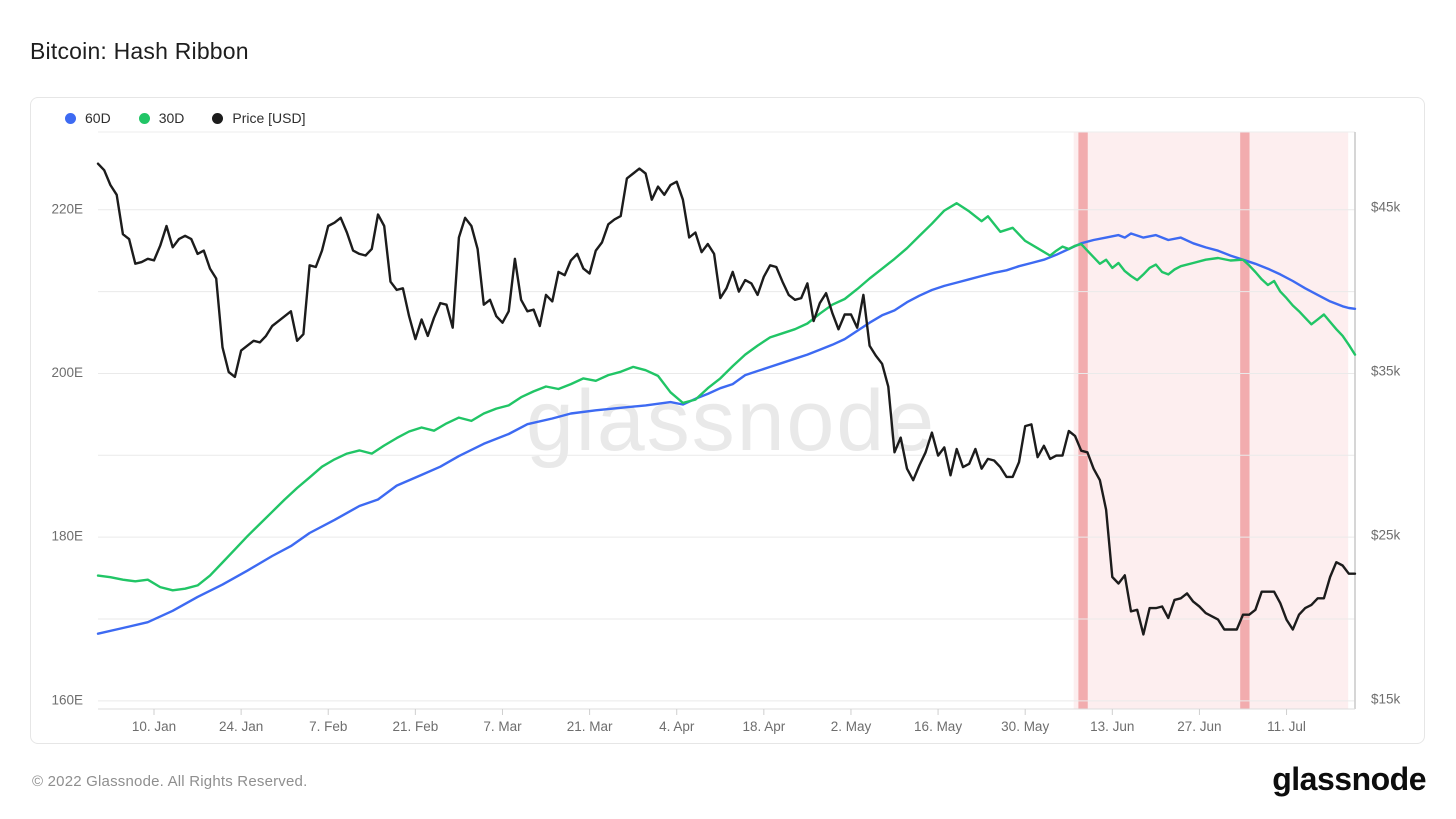  I want to click on legend-item-price: Price [USD], so click(259, 118).